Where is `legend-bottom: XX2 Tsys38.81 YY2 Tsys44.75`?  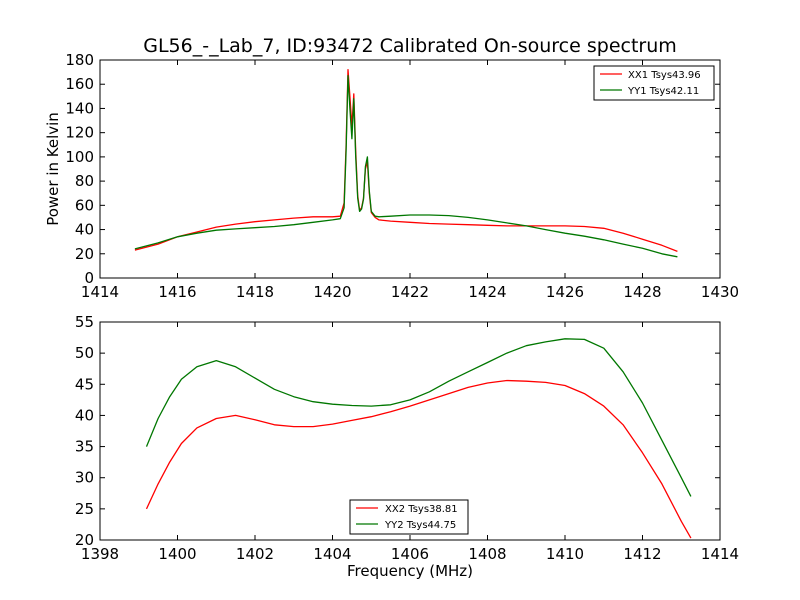 legend-bottom: XX2 Tsys38.81 YY2 Tsys44.75 is located at coordinates (409, 517).